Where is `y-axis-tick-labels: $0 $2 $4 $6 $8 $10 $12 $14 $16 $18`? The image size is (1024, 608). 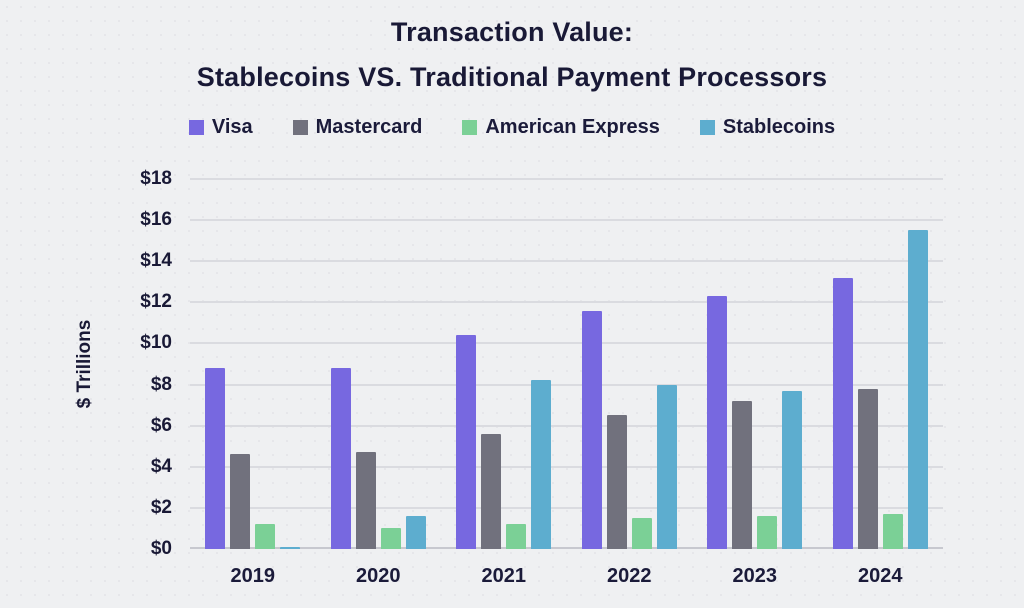 y-axis-tick-labels: $0 $2 $4 $6 $8 $10 $12 $14 $16 $18 is located at coordinates (116, 363).